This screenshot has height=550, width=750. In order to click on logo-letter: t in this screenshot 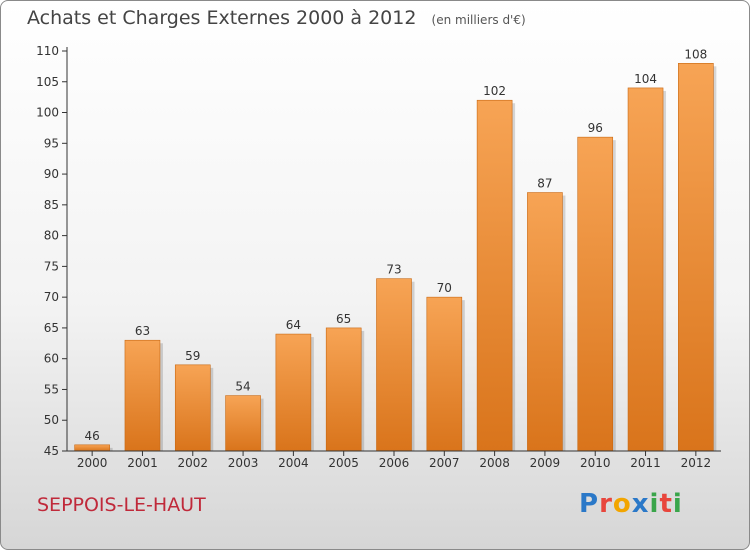, I will do `click(666, 504)`.